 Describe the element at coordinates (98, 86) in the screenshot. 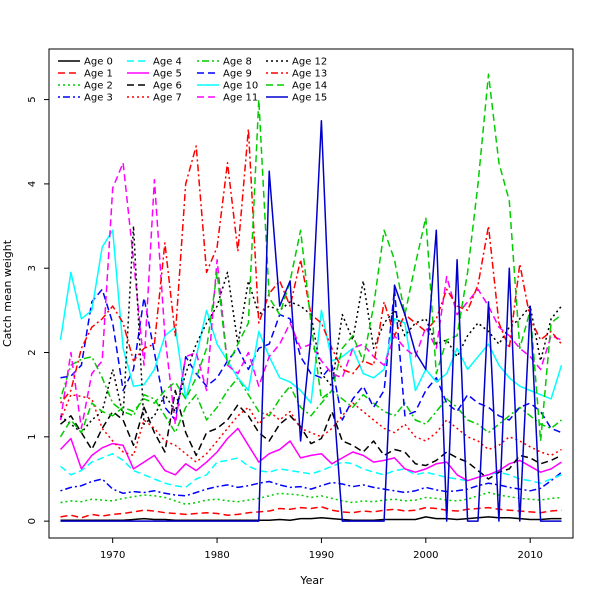

I see `legend-label-age-2: Age 2` at that location.